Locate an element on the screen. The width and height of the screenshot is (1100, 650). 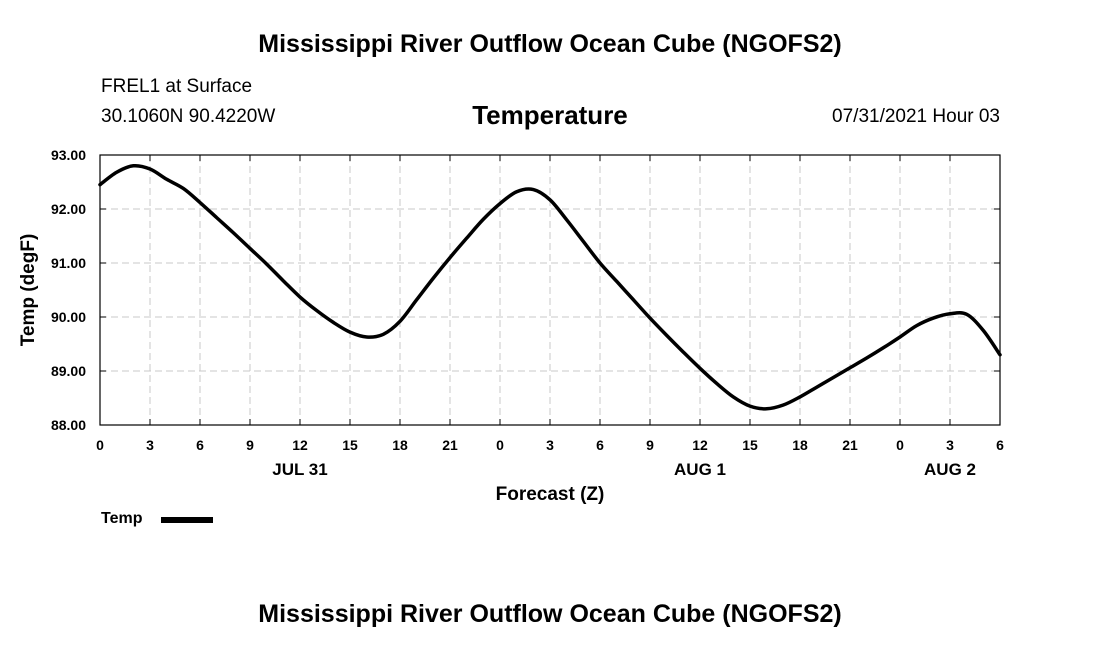
y-tick-label: 90.00 is located at coordinates (68, 317).